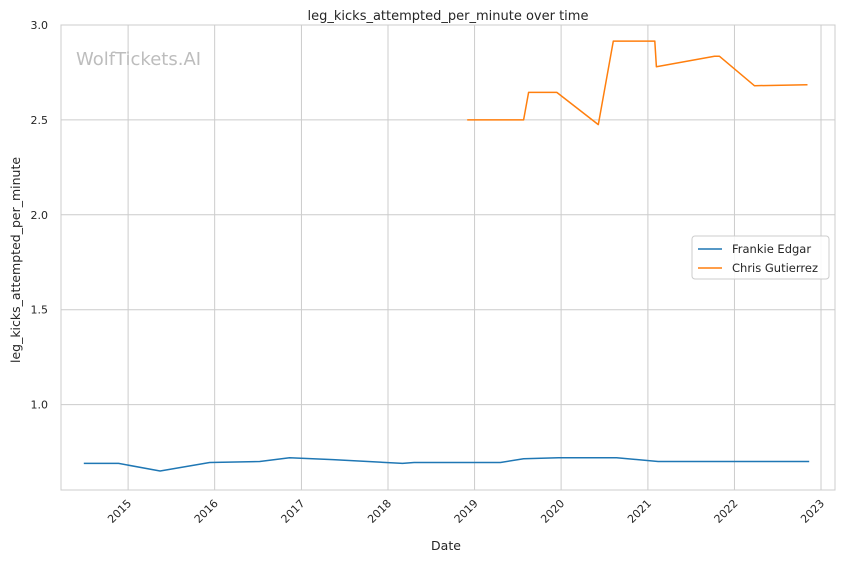 The height and width of the screenshot is (561, 844). Describe the element at coordinates (206, 511) in the screenshot. I see `x-tick-label: 2016` at that location.